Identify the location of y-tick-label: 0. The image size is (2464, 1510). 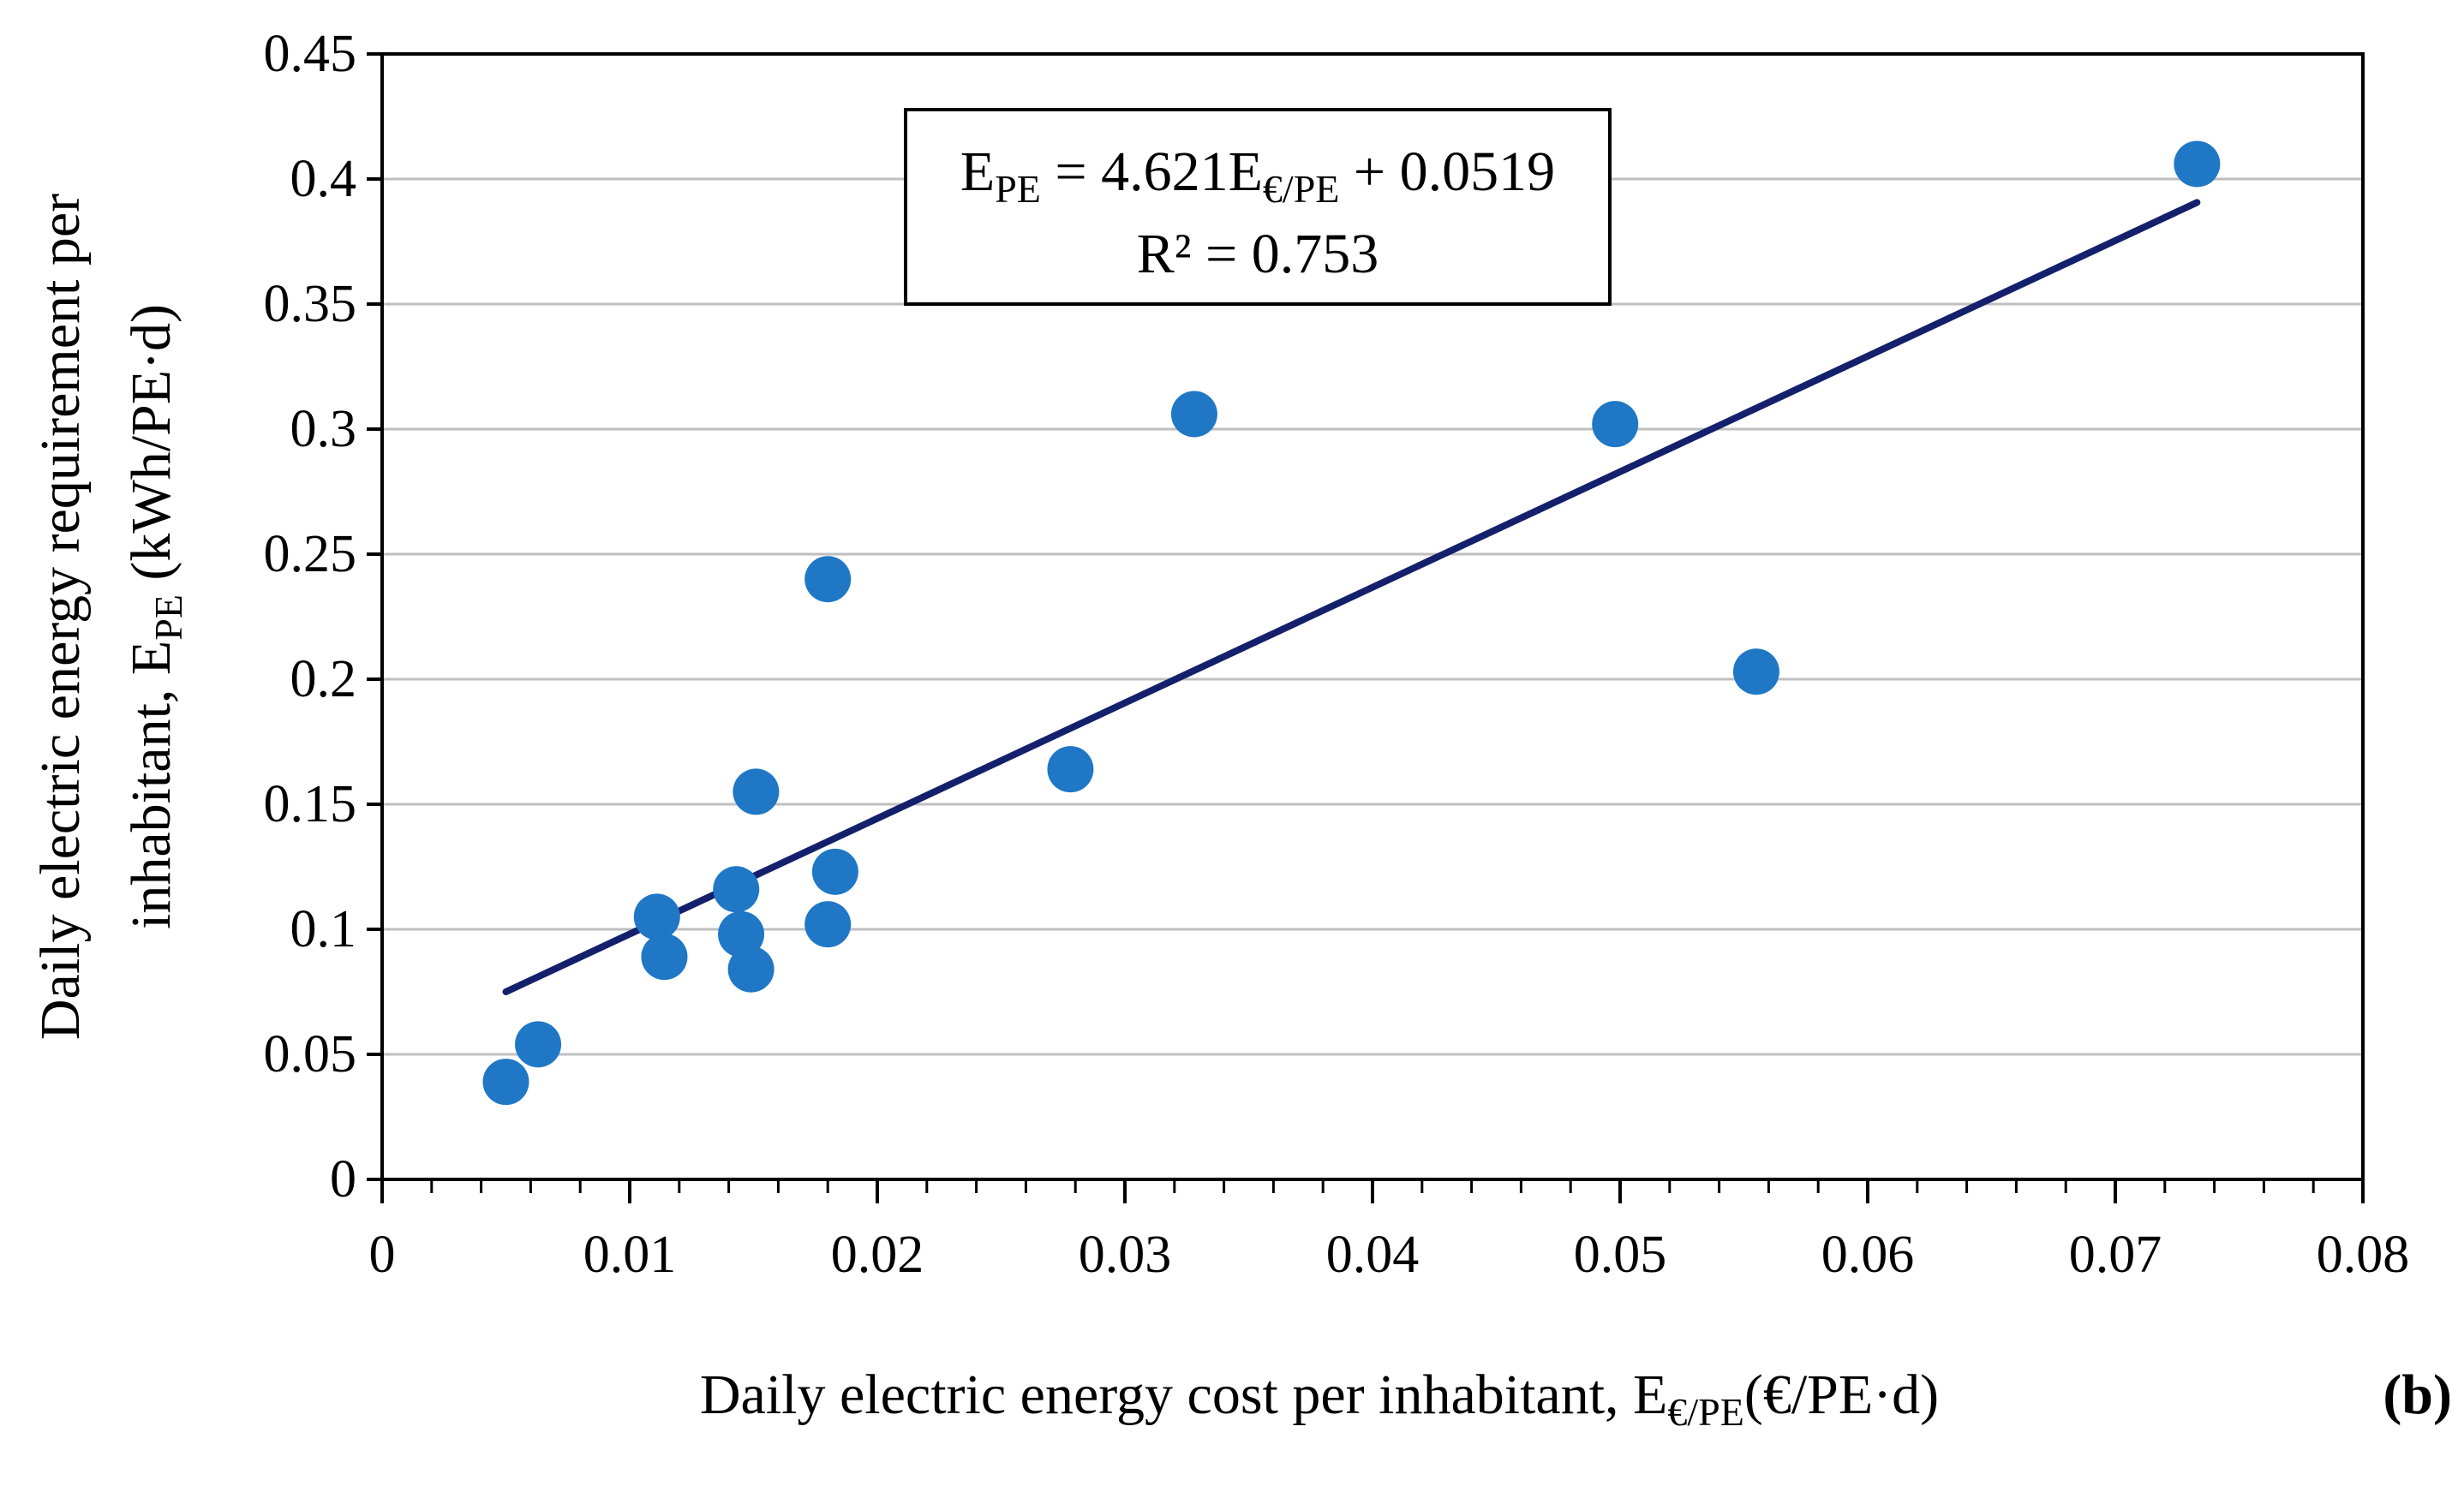
(343, 1179).